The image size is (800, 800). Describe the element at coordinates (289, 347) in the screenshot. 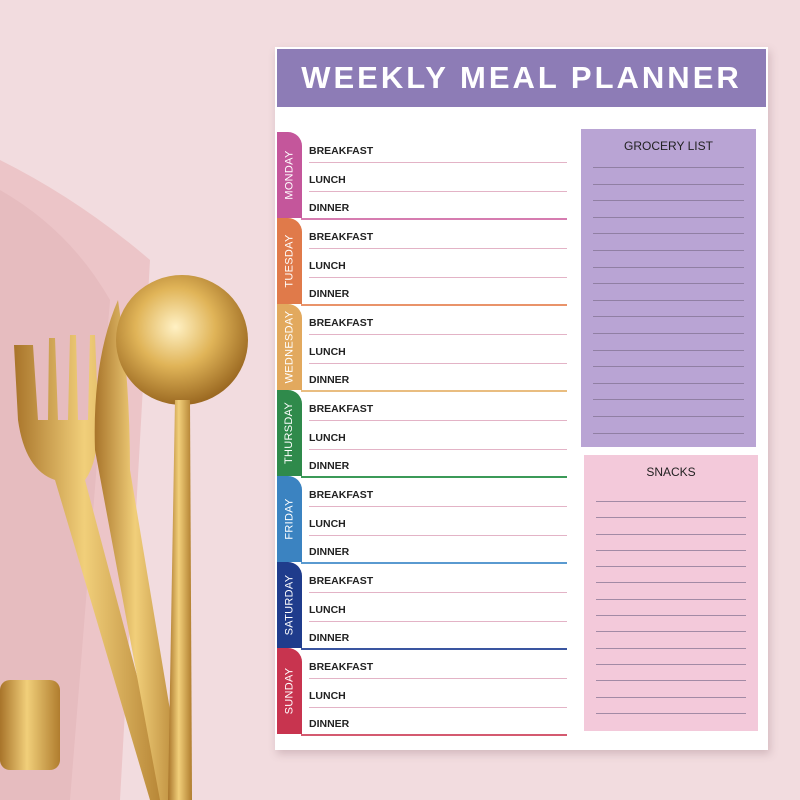

I see `day-label: WEDNESDAY` at that location.